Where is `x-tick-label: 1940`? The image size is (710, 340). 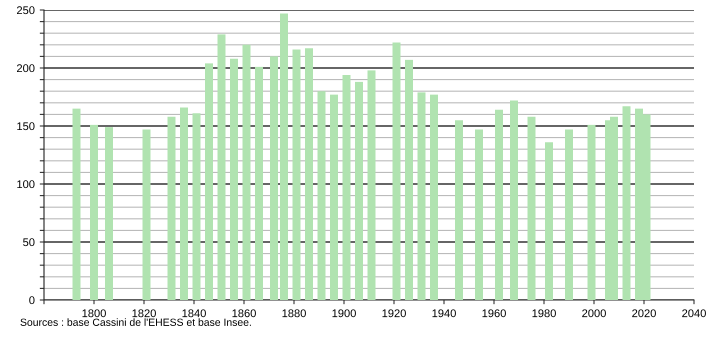
x-tick-label: 1940 is located at coordinates (444, 313).